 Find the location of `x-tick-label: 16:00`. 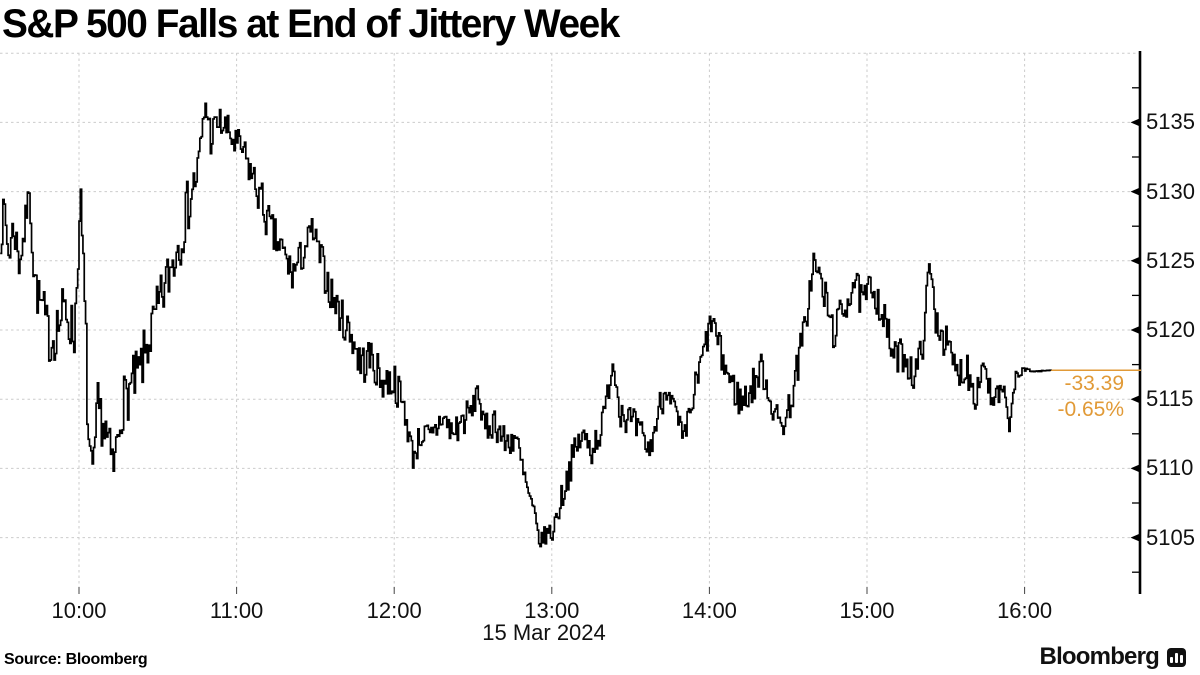

x-tick-label: 16:00 is located at coordinates (1025, 610).